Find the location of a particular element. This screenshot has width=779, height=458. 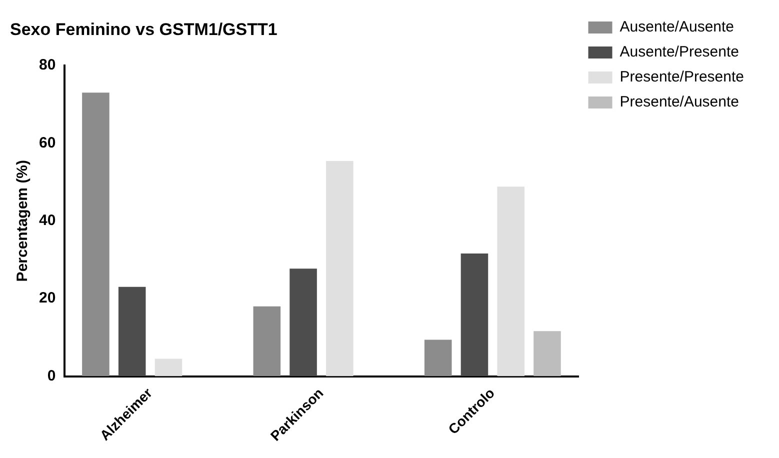

y-tick-label: 60 is located at coordinates (47, 143).